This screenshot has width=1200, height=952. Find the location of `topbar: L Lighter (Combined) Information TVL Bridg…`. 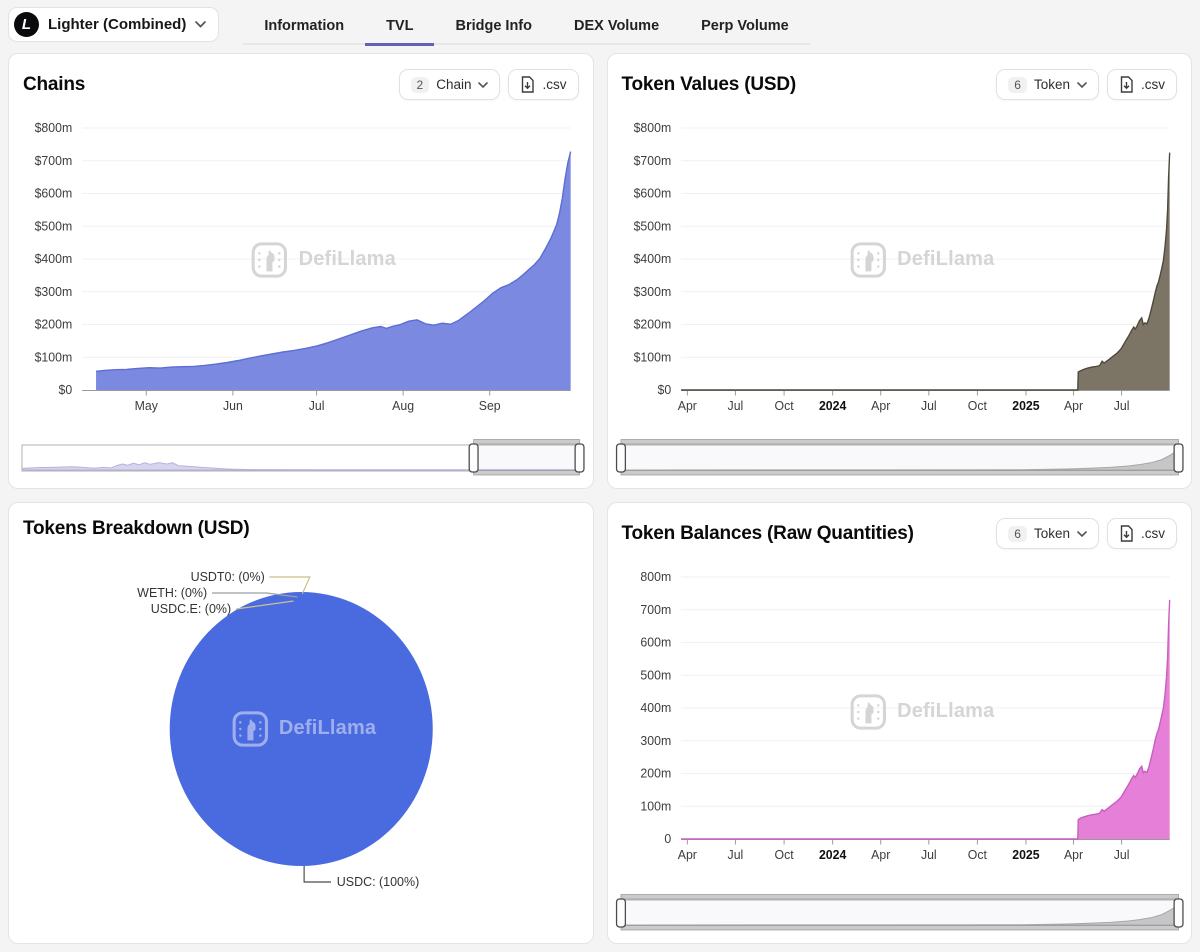

topbar: L Lighter (Combined) Information TVL Bridg… is located at coordinates (600, 23).